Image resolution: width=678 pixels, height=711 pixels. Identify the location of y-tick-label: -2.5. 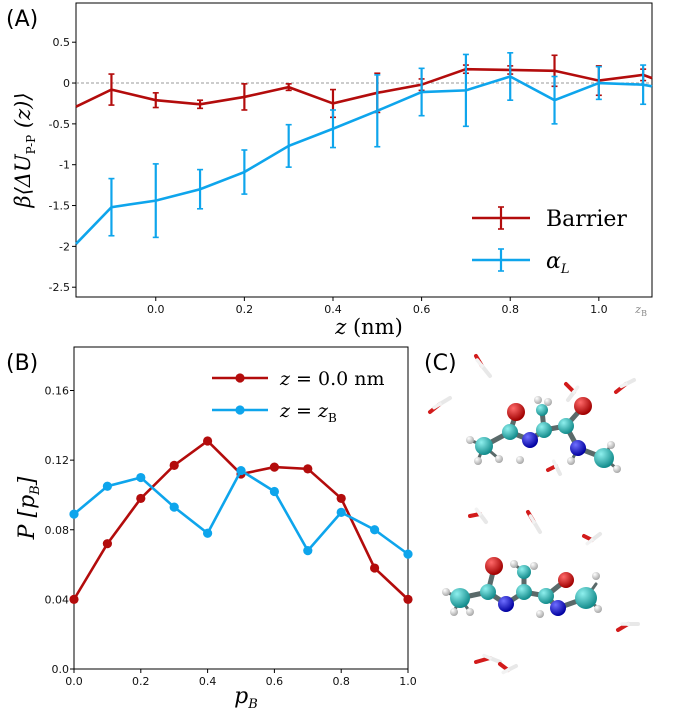
(59, 287).